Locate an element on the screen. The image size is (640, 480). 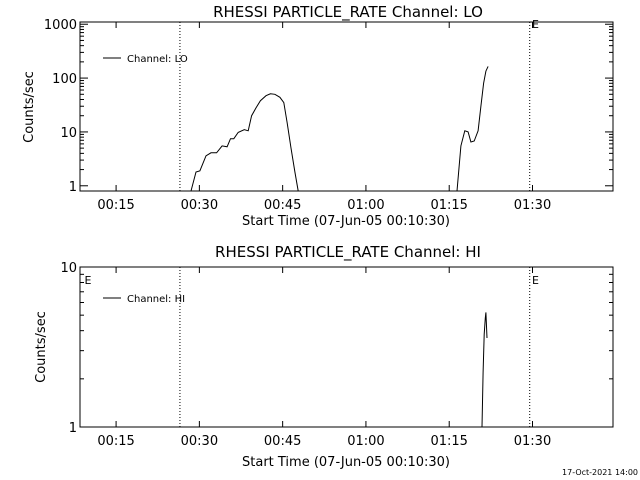
panel-hi-x-tick-label: 00:15 is located at coordinates (115, 441).